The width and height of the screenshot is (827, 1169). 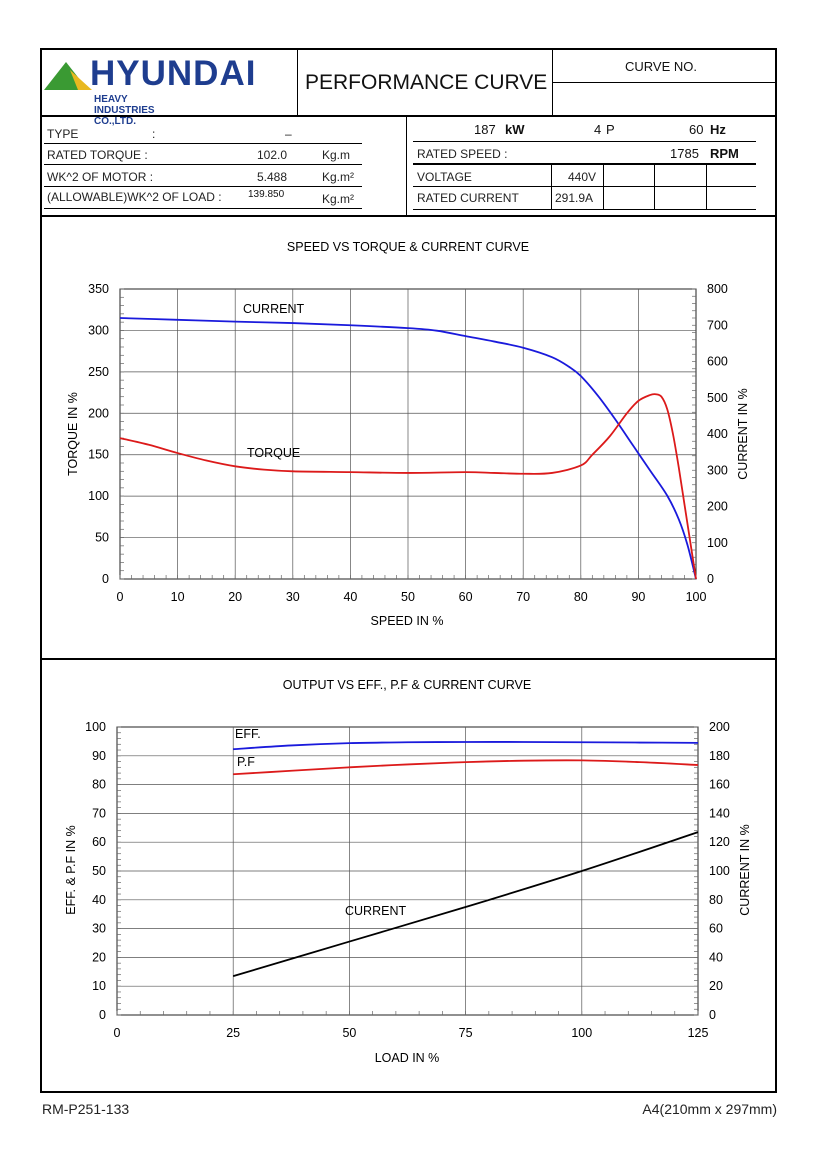 I want to click on c1-ytick-label: 50, so click(x=102, y=538).